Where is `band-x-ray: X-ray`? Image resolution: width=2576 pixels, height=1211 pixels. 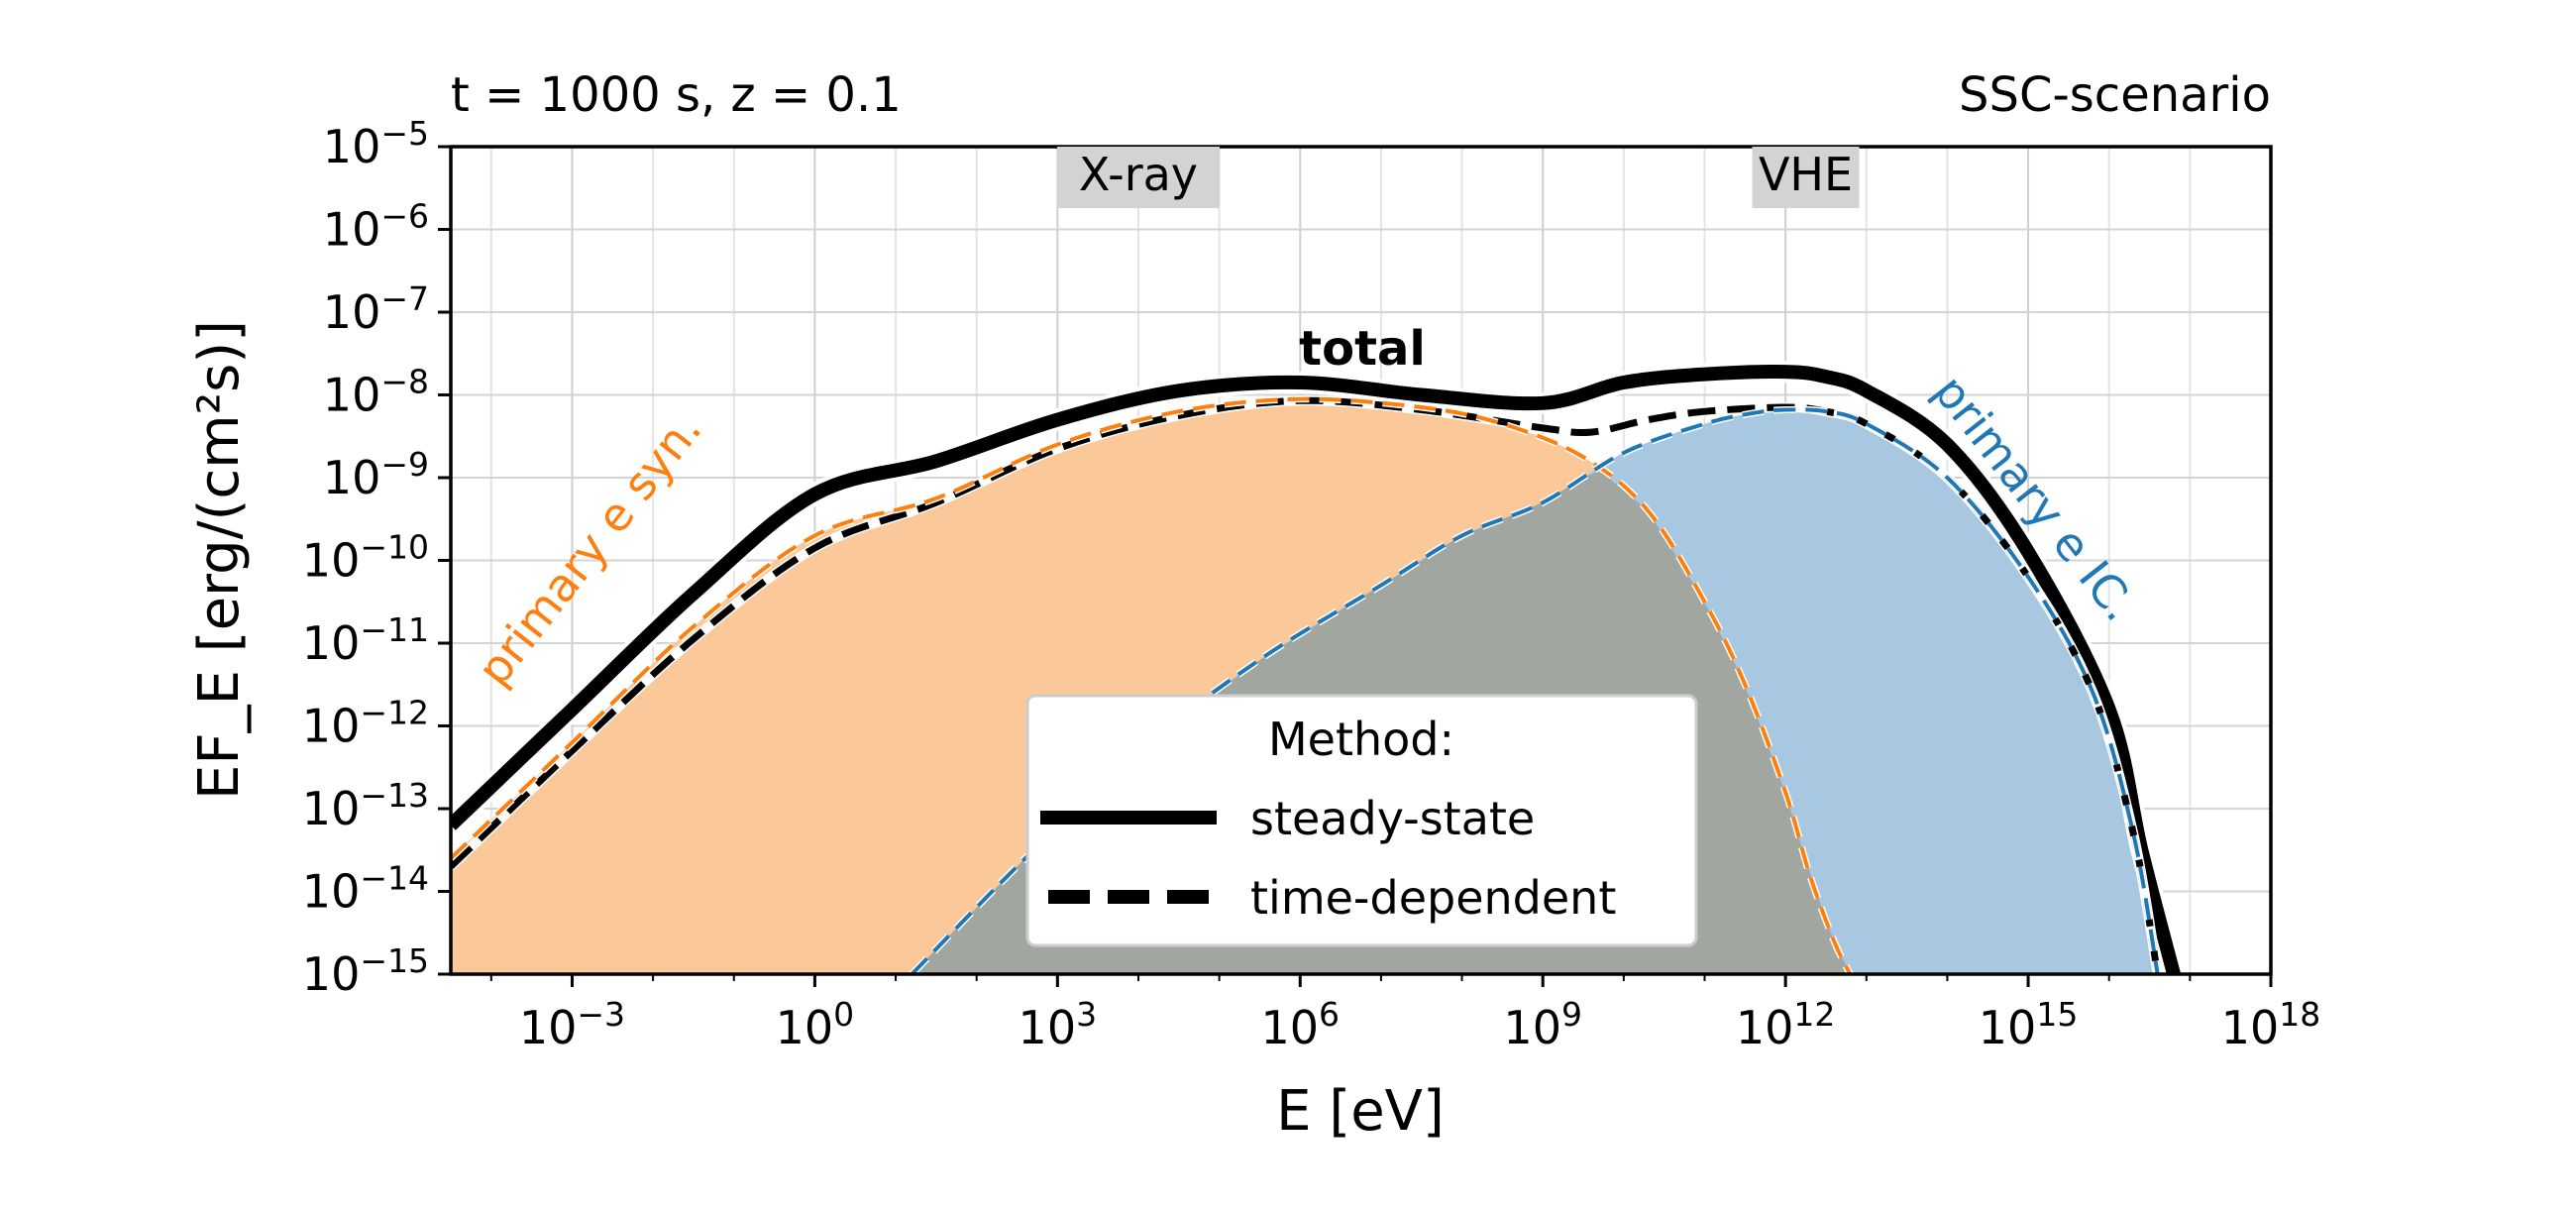 band-x-ray: X-ray is located at coordinates (1138, 177).